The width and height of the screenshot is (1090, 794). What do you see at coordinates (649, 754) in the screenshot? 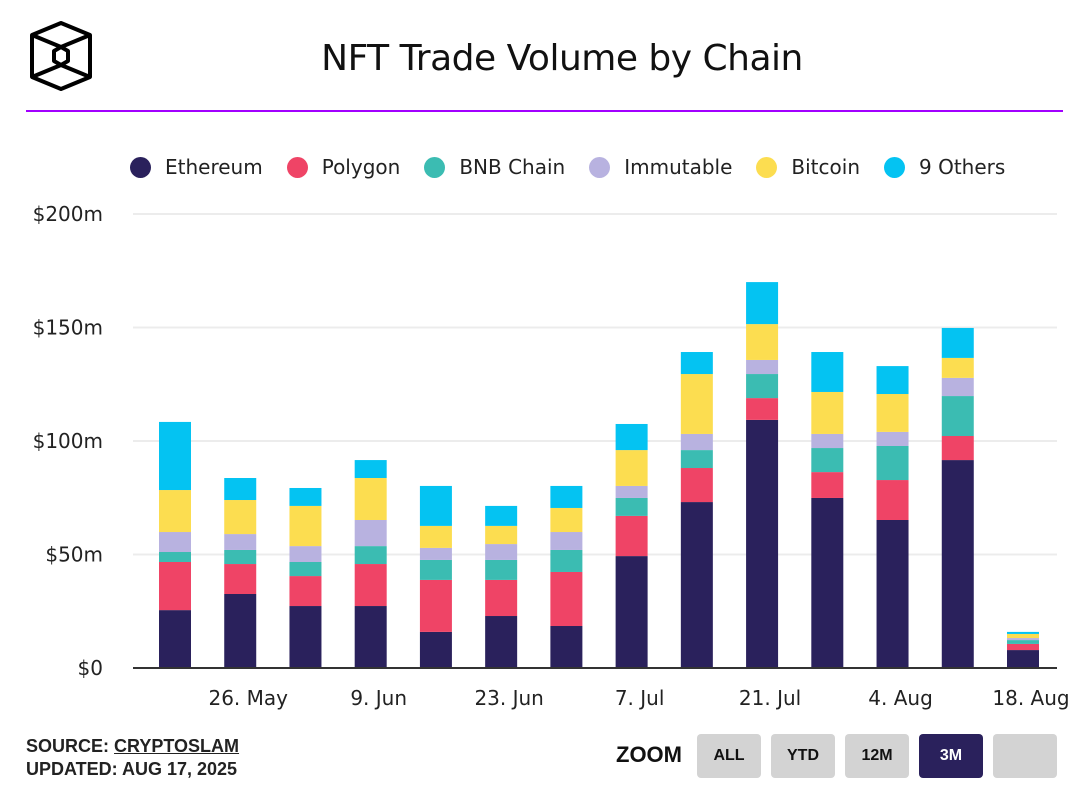
I see `zoom-label: ZOOM` at bounding box center [649, 754].